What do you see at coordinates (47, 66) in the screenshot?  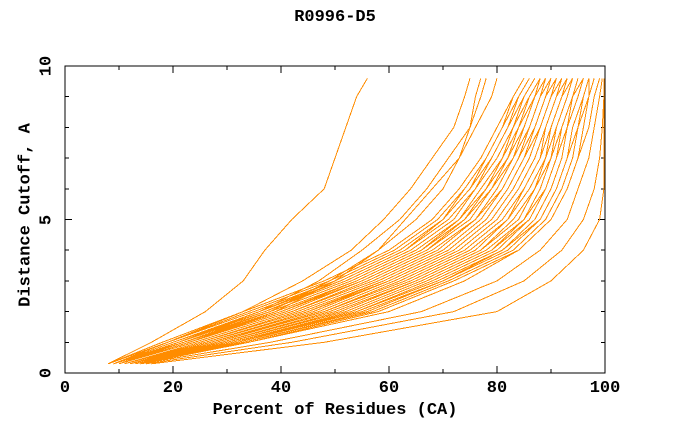 I see `y-tick-label: 10` at bounding box center [47, 66].